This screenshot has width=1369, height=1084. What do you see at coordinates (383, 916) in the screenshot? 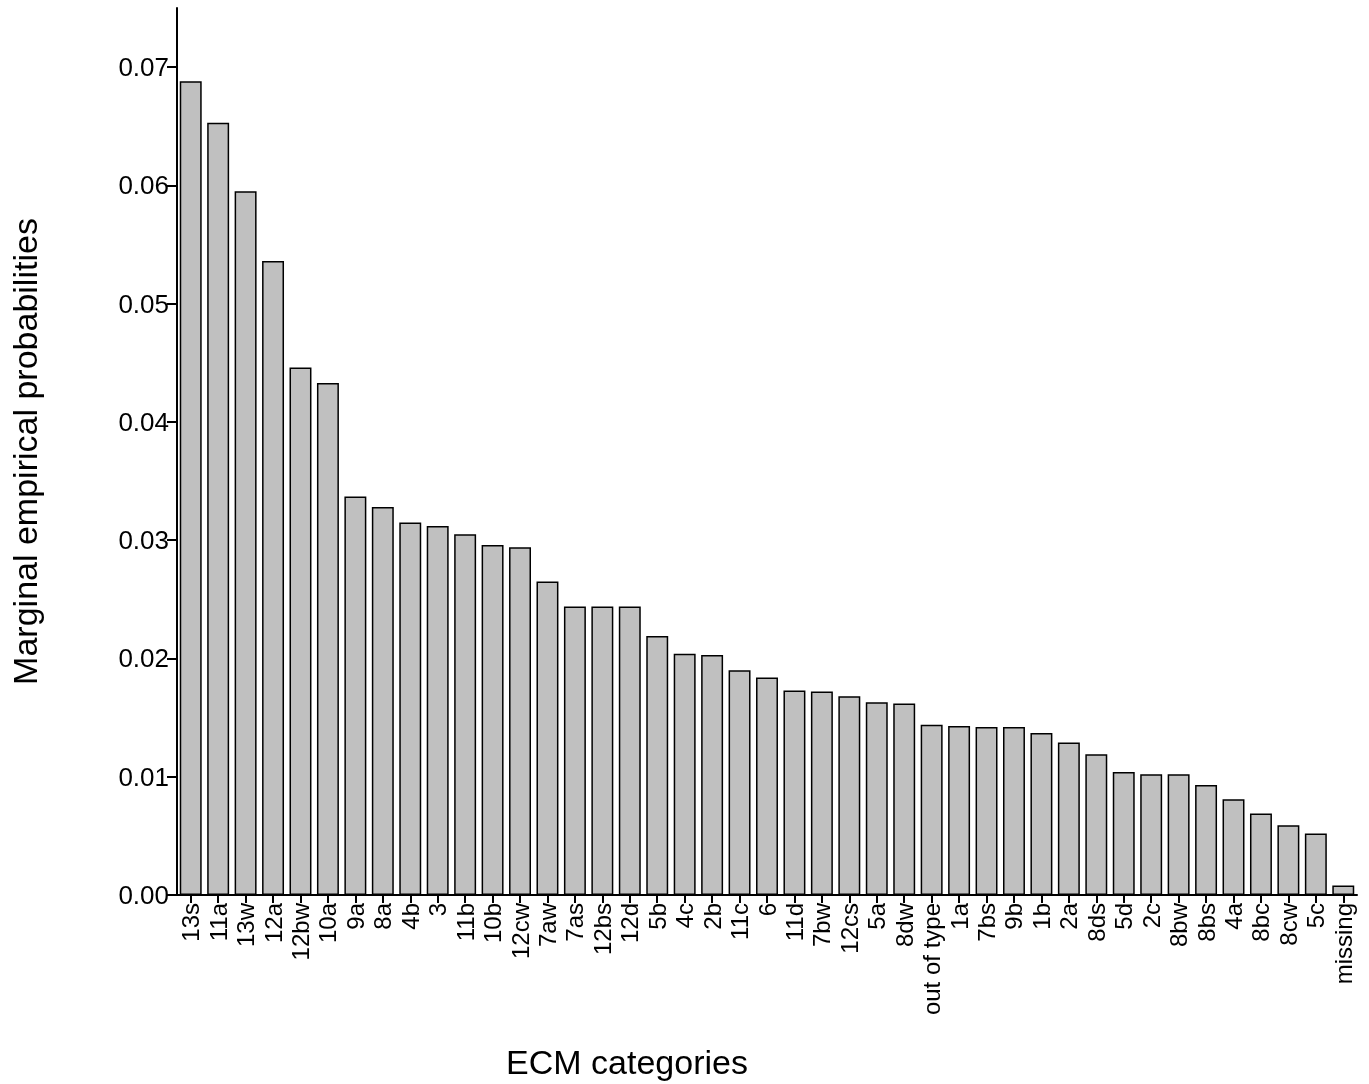
I see `x-tick-label: 8a` at bounding box center [383, 916].